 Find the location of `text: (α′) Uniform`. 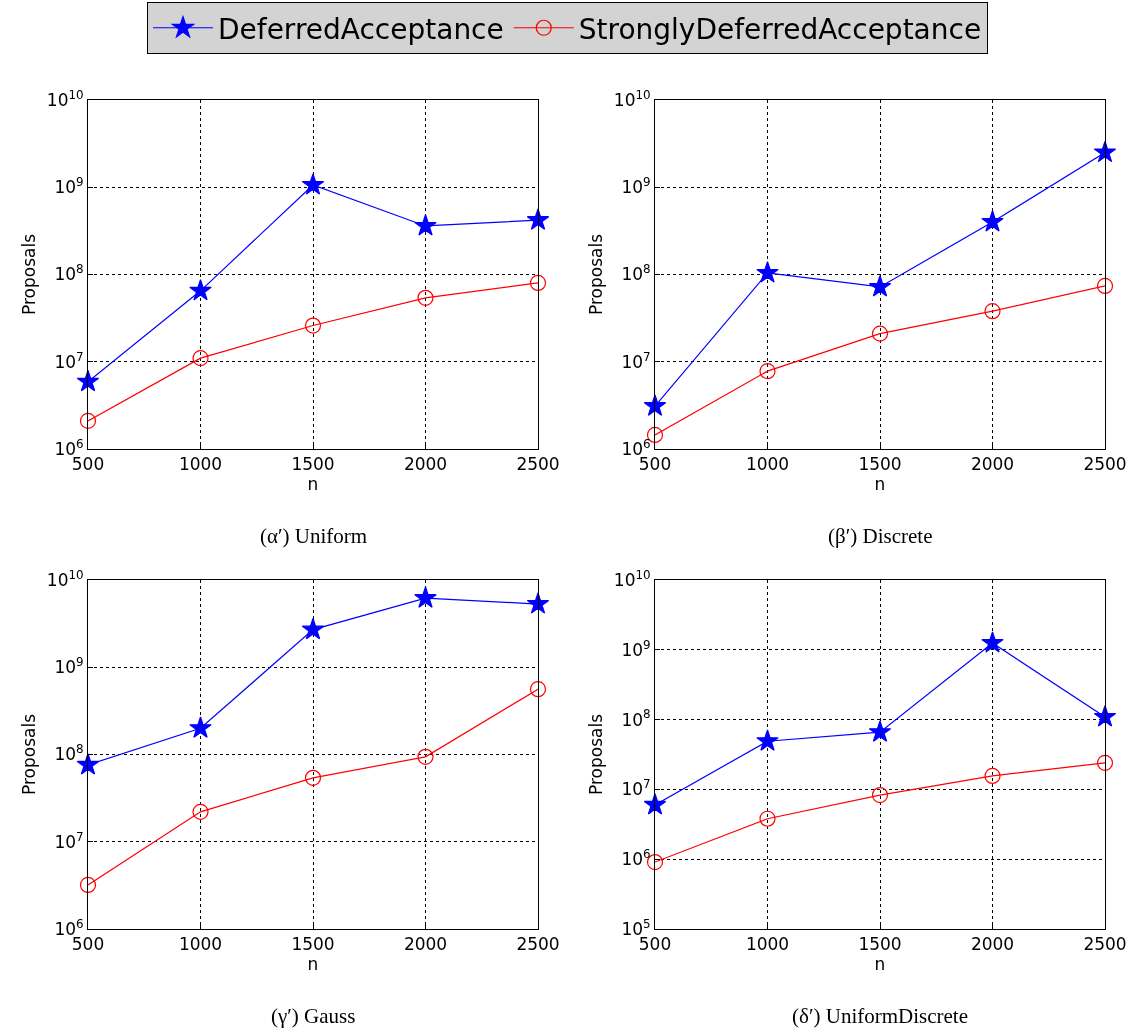

text: (α′) Uniform is located at coordinates (314, 536).